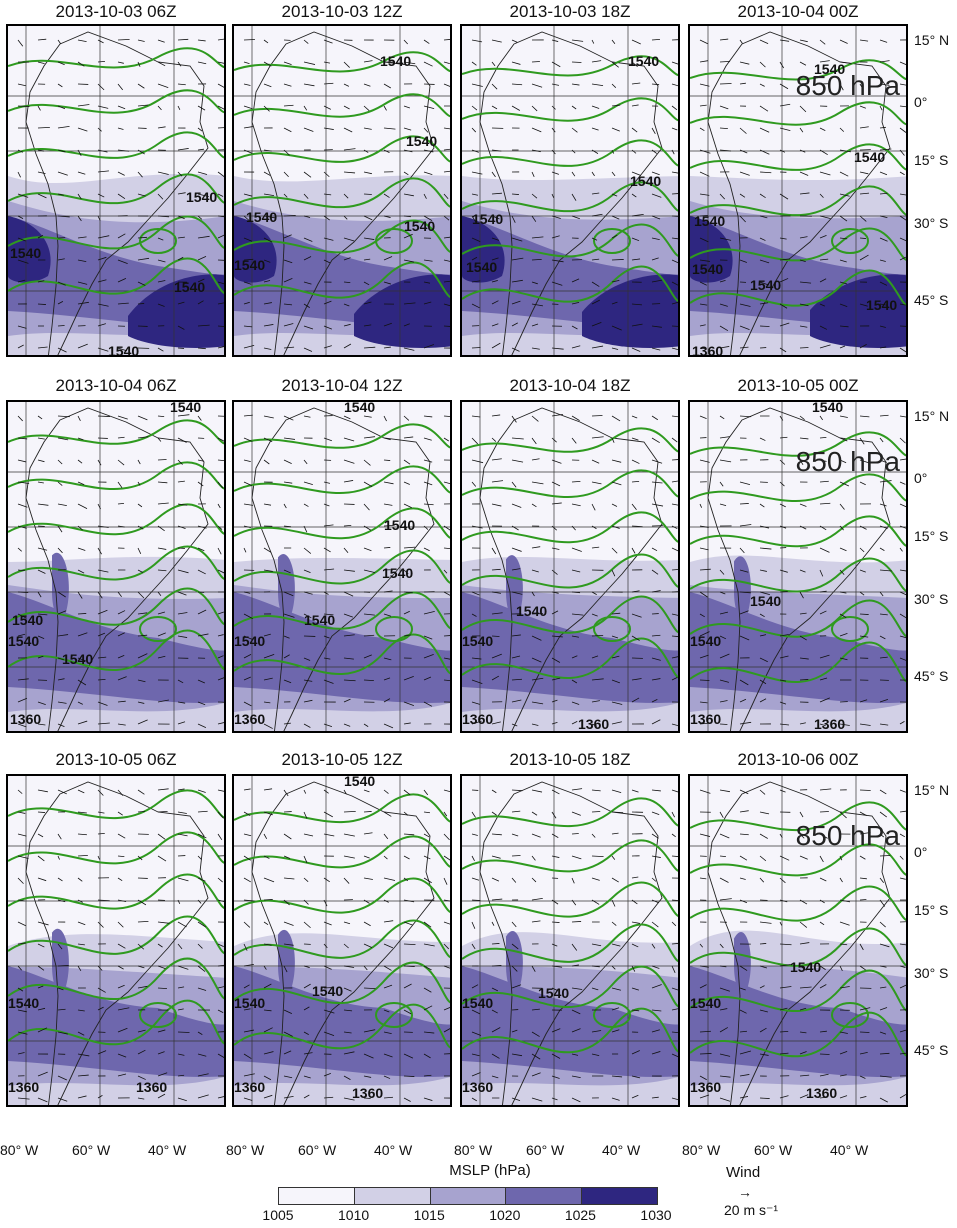 This screenshot has height=1228, width=957. Describe the element at coordinates (151, 1087) in the screenshot. I see `contour-label: 1360` at that location.